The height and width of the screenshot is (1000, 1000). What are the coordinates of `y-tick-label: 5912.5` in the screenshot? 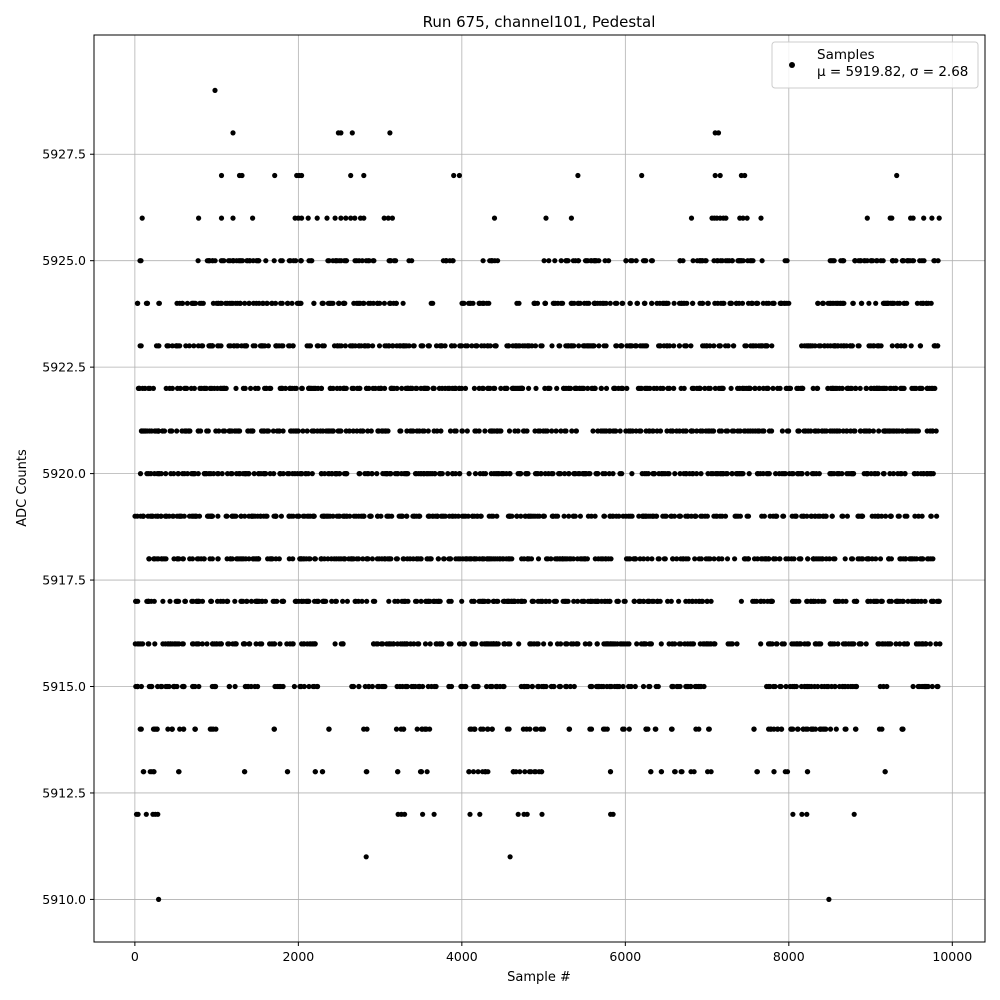 It's located at (64, 792).